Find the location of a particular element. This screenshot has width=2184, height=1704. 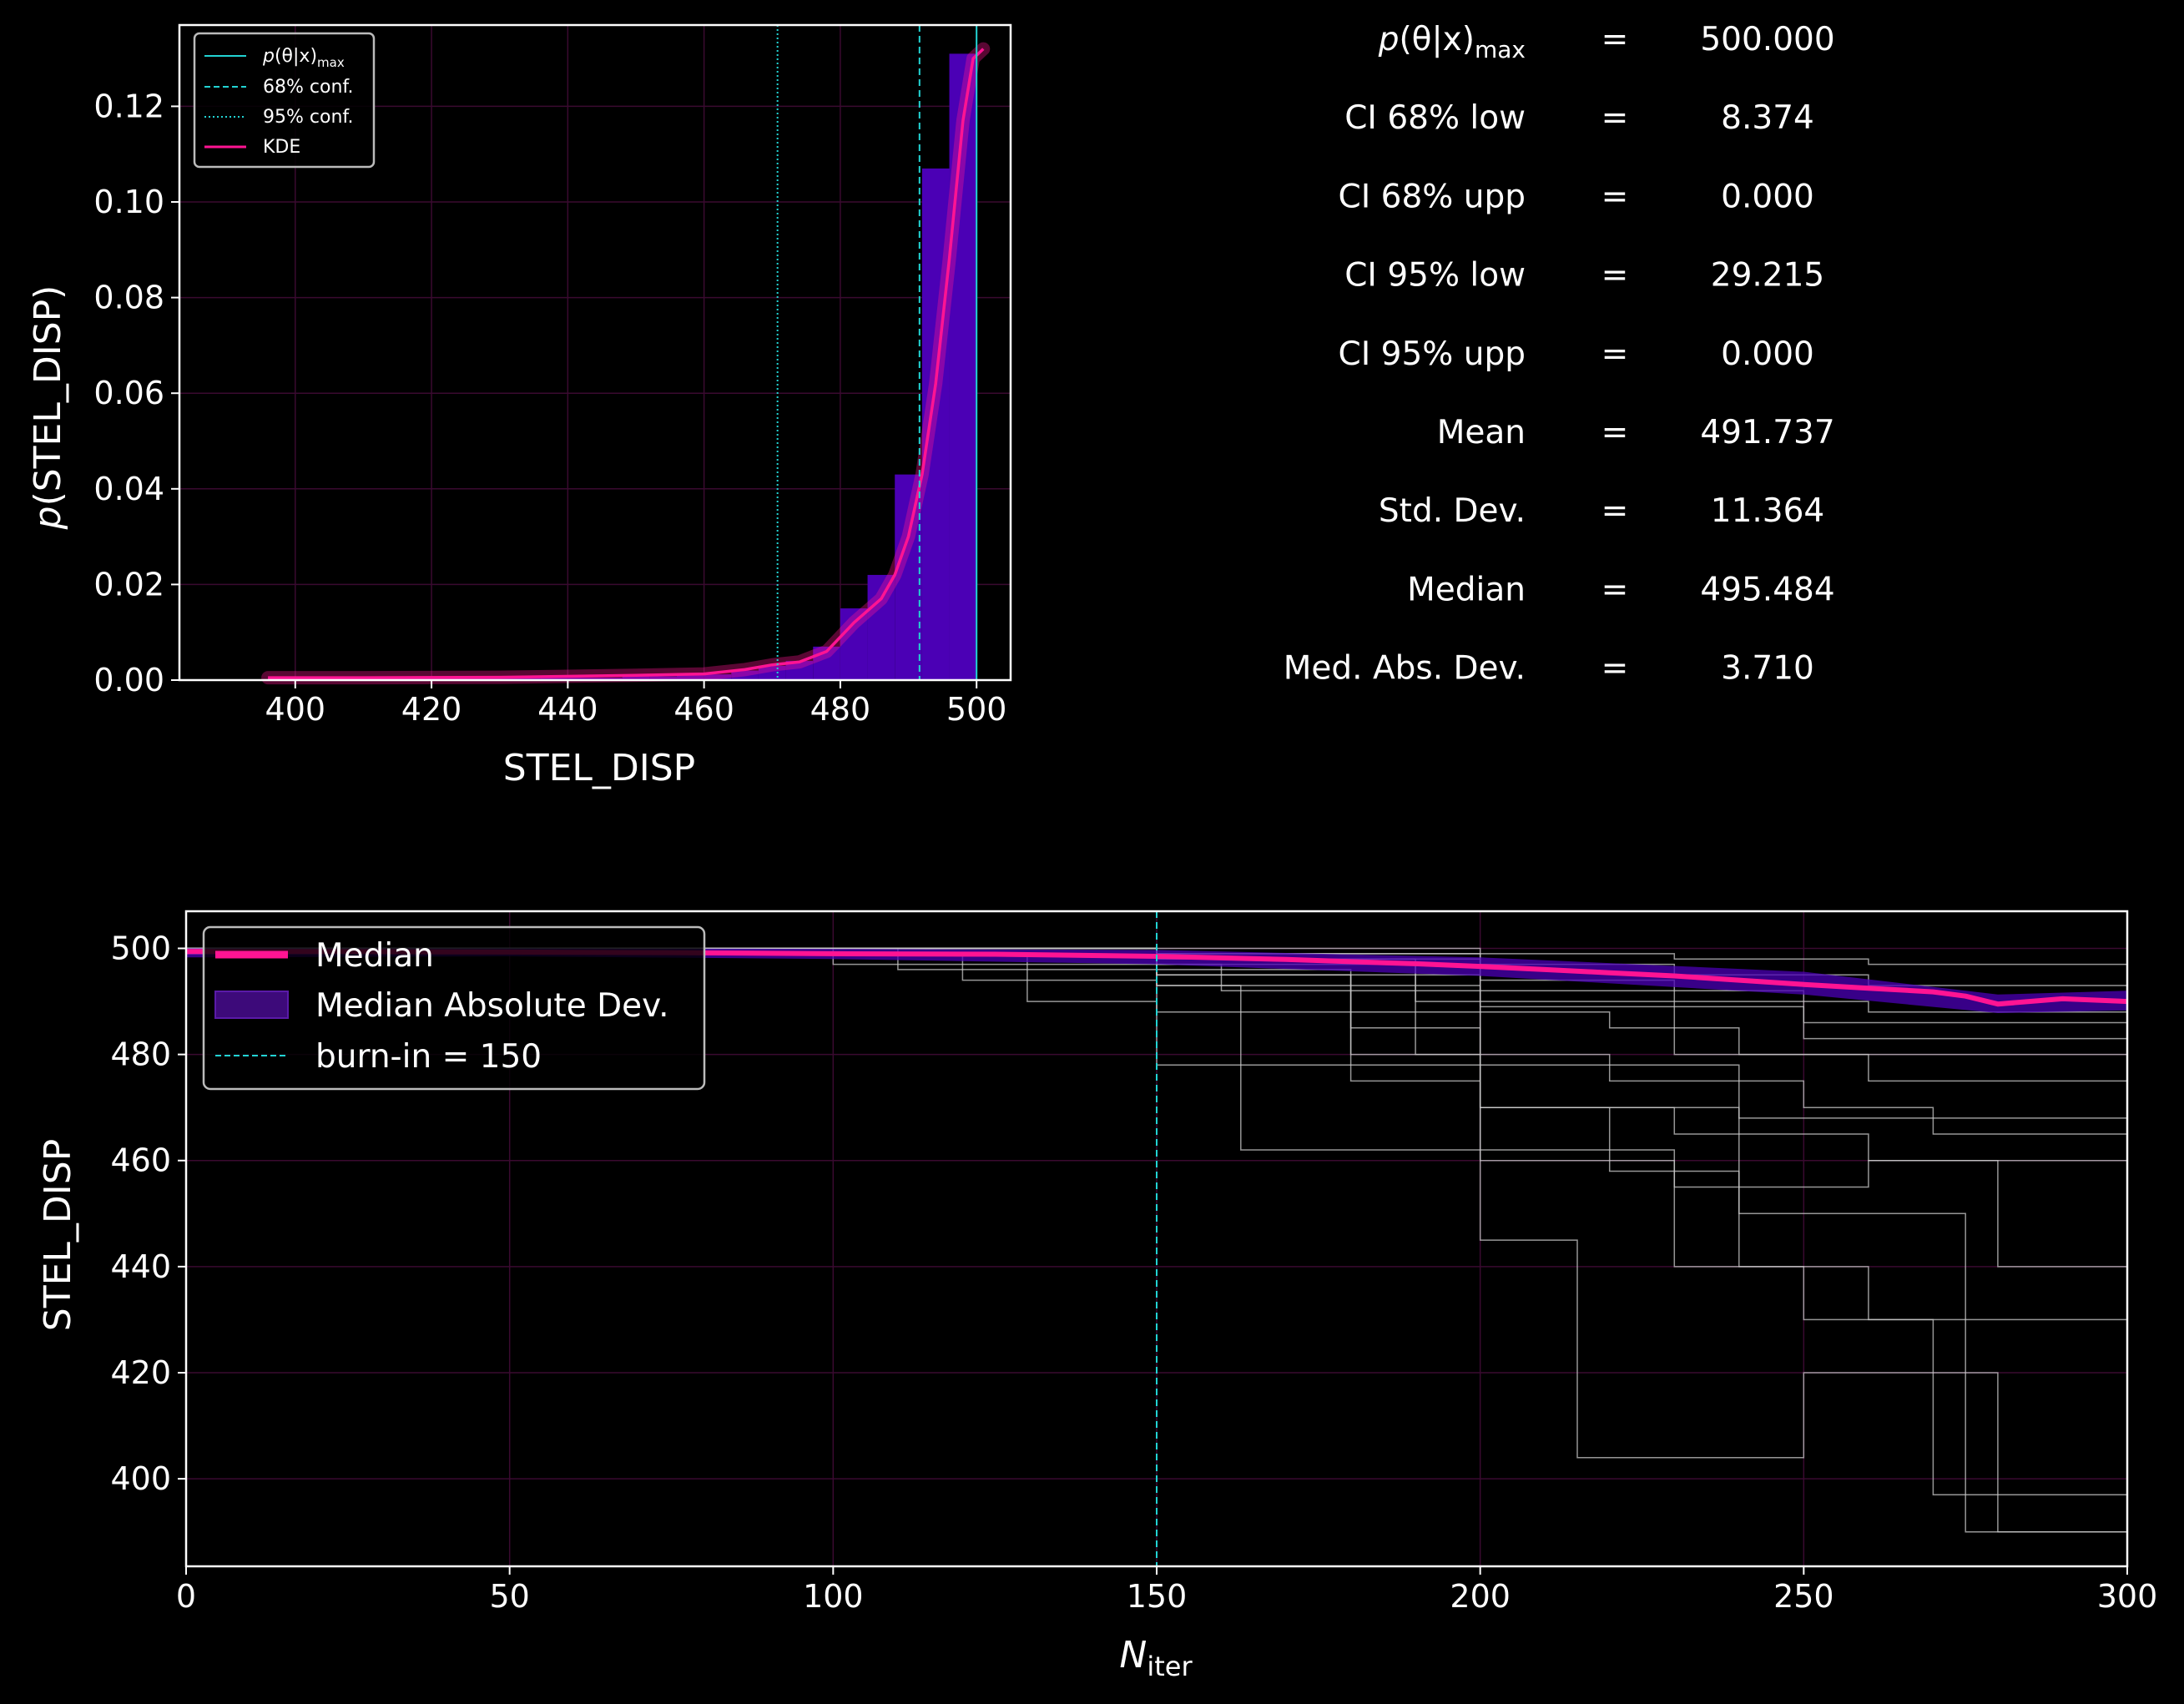

y-tick-label: 420 is located at coordinates (140, 1372).